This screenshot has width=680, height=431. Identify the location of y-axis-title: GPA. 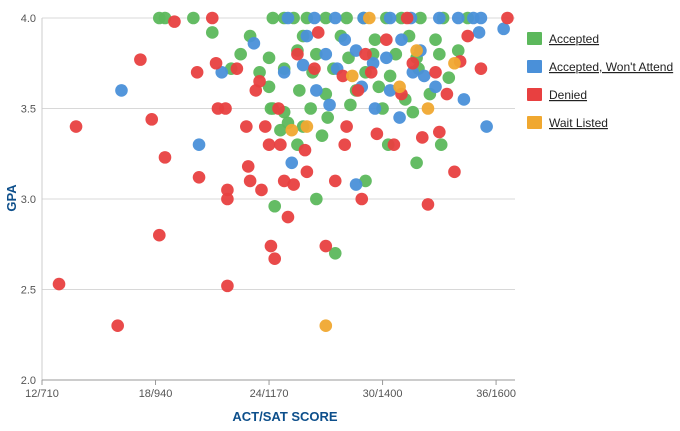
(11, 198).